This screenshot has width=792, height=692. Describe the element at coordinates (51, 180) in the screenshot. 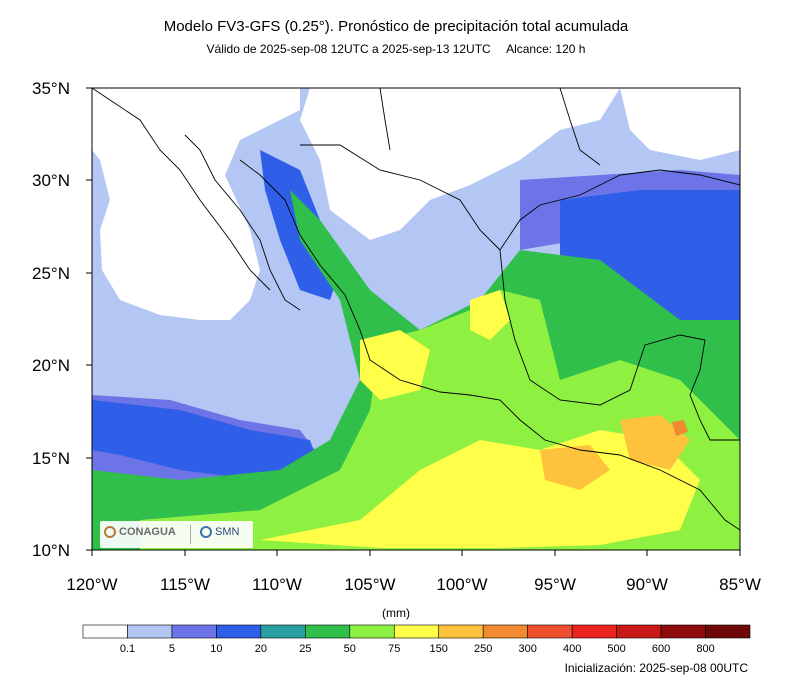

I see `lat-label-30: 30°N` at that location.